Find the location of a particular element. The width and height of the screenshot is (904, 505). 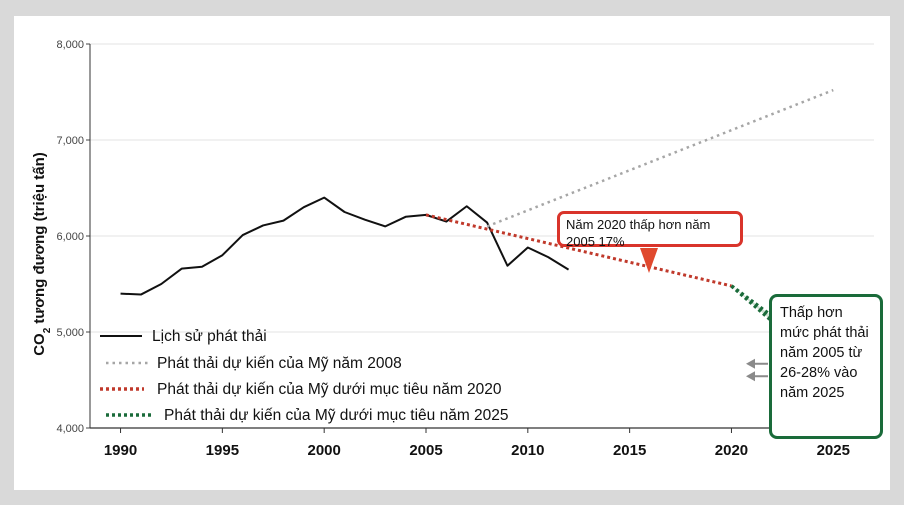

y-axis-label-co: CO is located at coordinates (39, 344).